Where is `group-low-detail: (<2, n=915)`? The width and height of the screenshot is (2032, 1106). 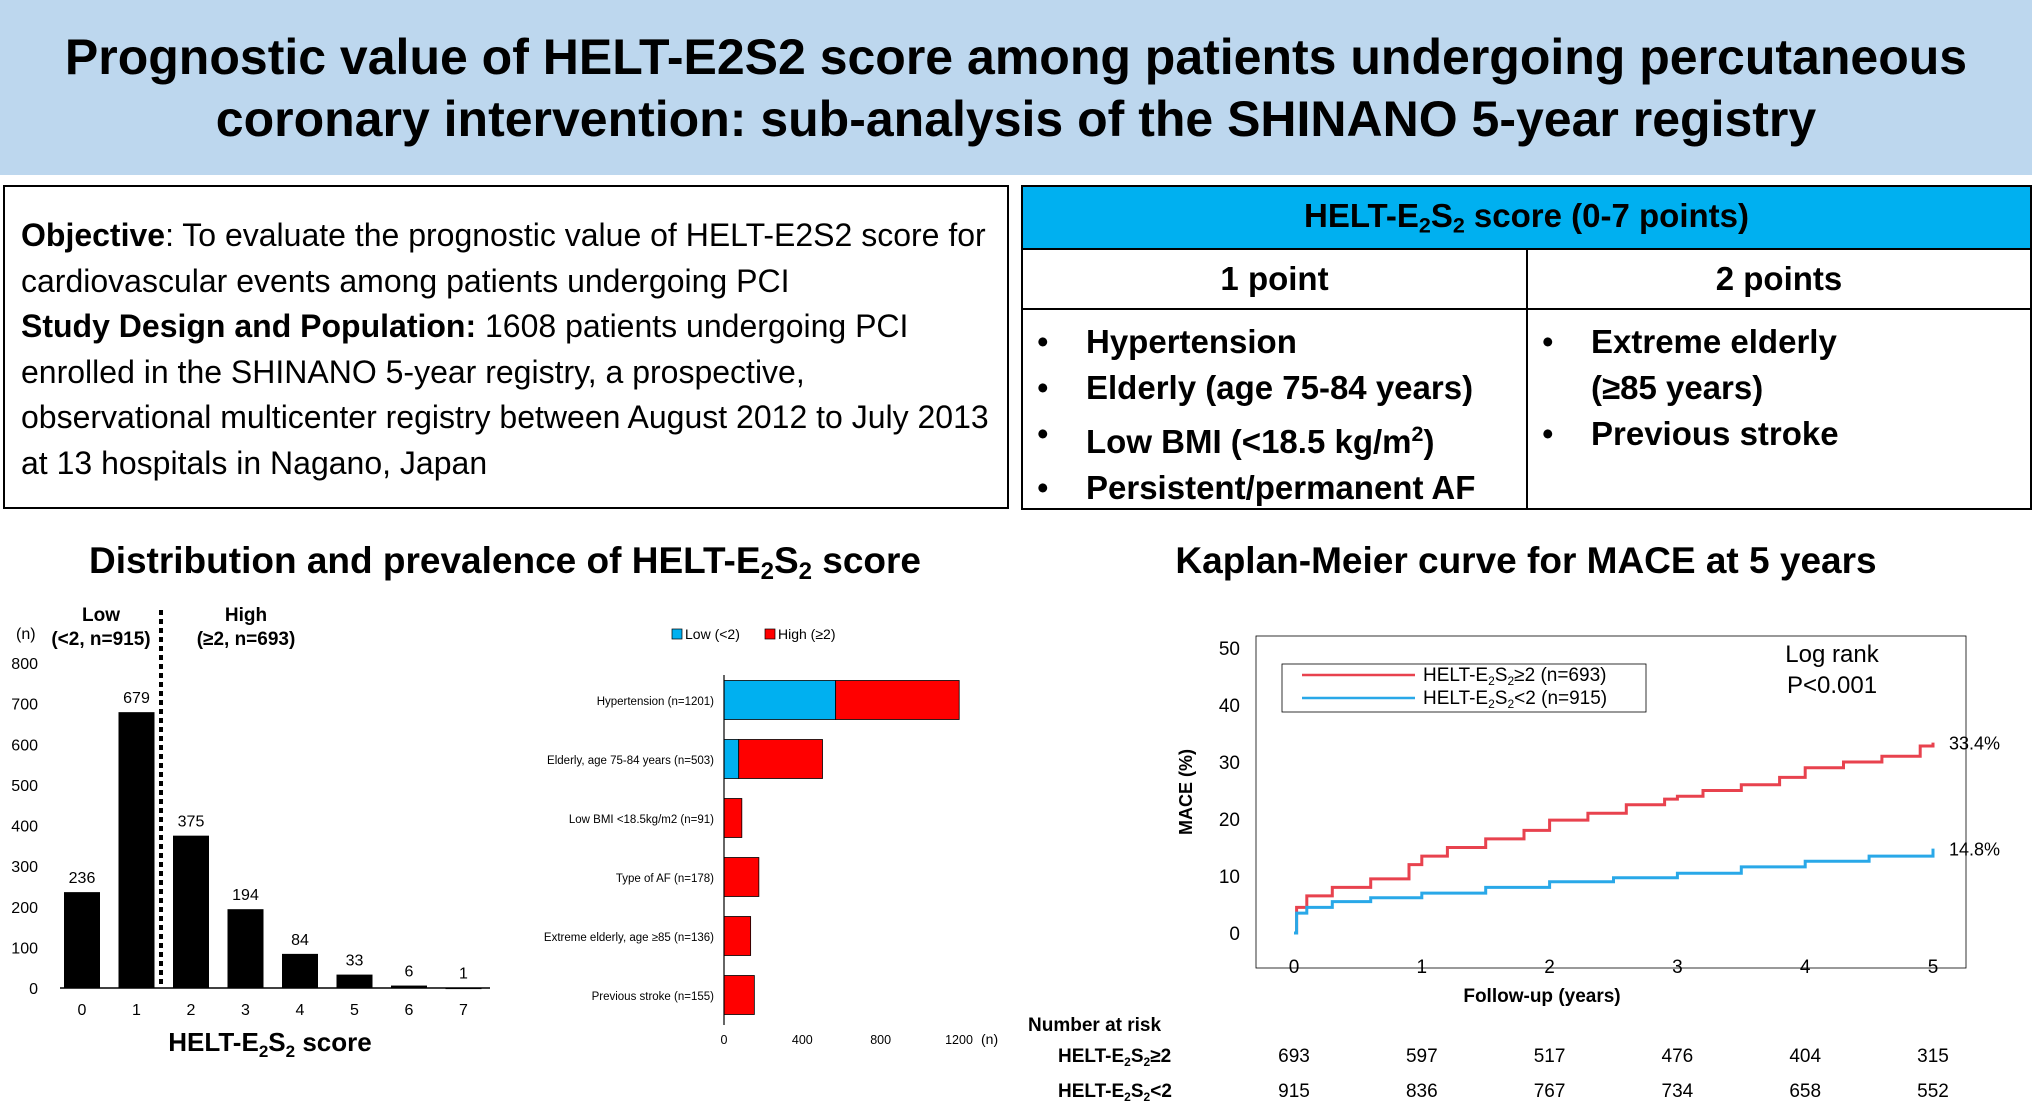
group-low-detail: (<2, n=915) is located at coordinates (100, 639).